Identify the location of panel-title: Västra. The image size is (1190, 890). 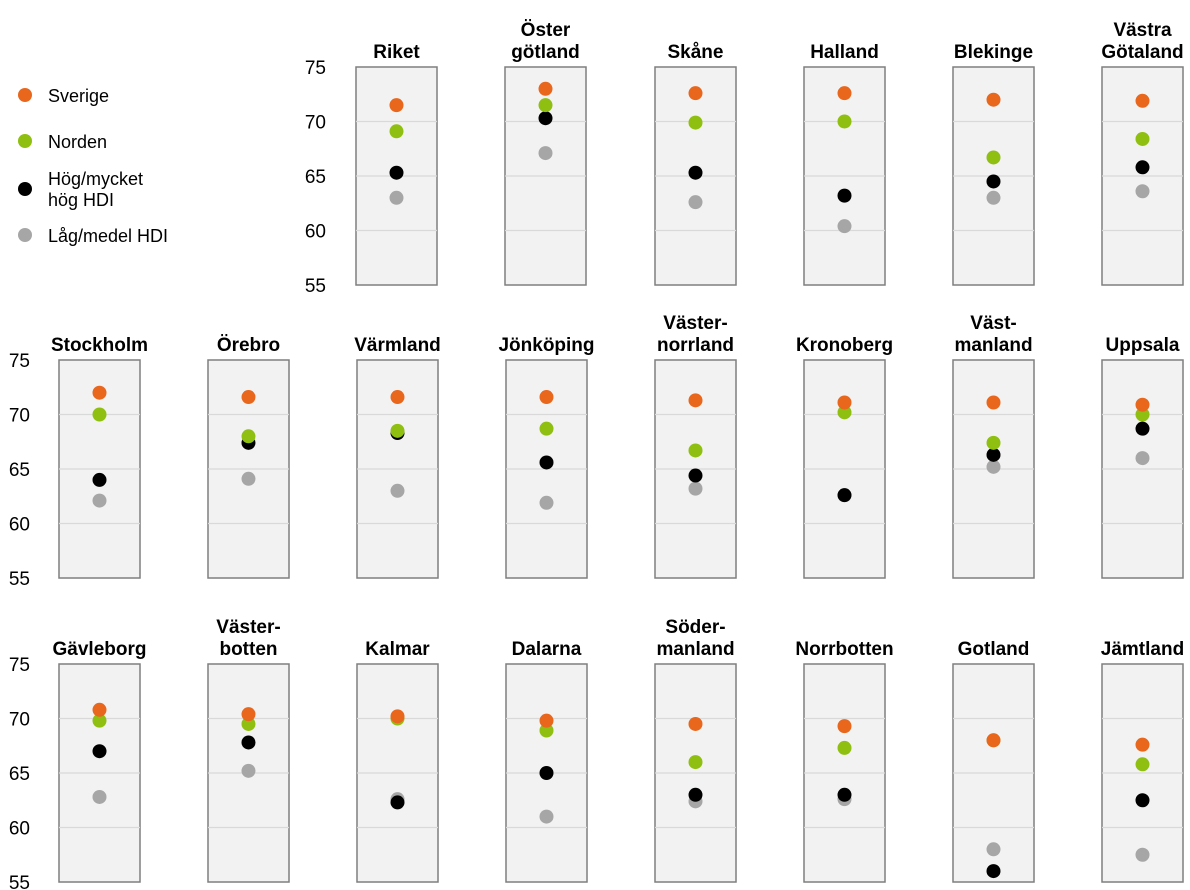
(1142, 30).